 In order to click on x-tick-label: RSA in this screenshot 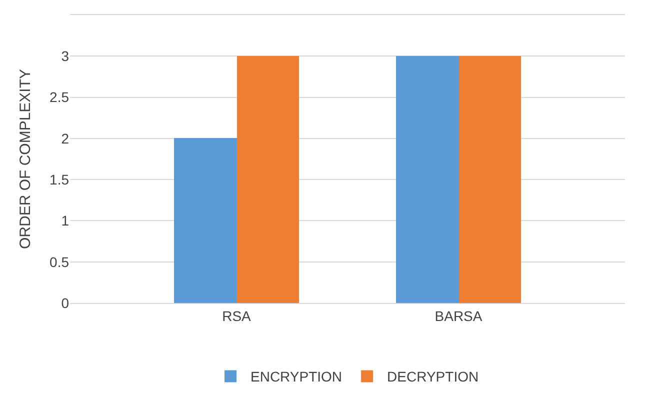, I will do `click(237, 316)`.